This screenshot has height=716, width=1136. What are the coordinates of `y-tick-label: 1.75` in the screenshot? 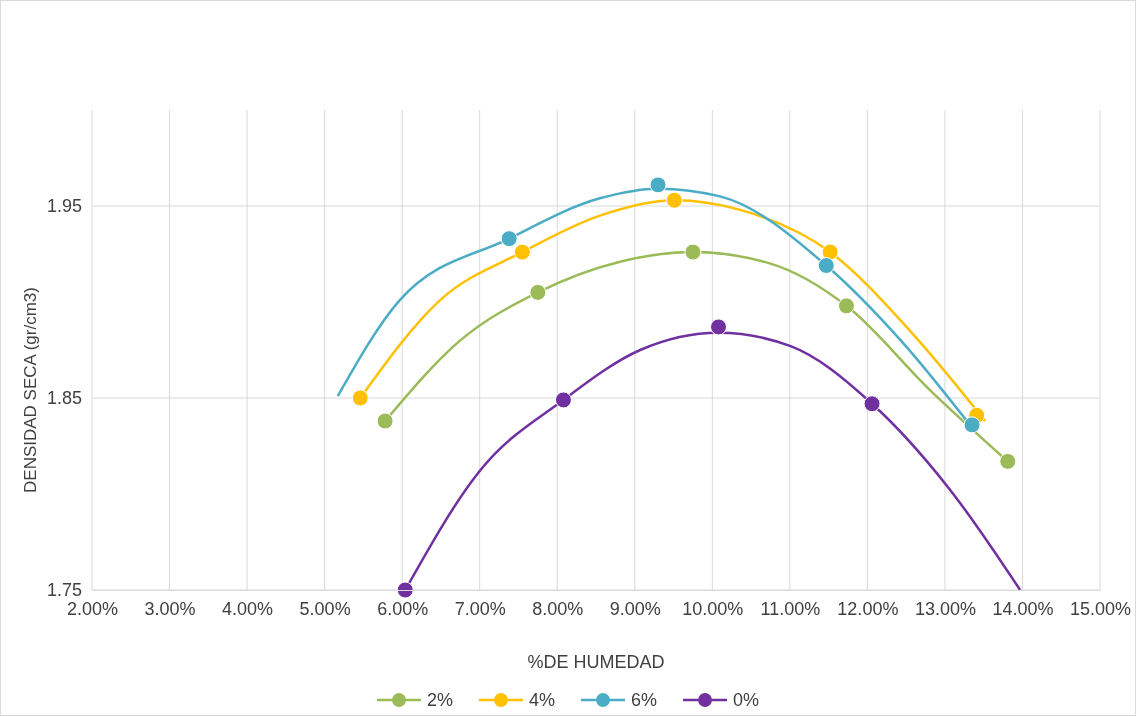 It's located at (64, 590).